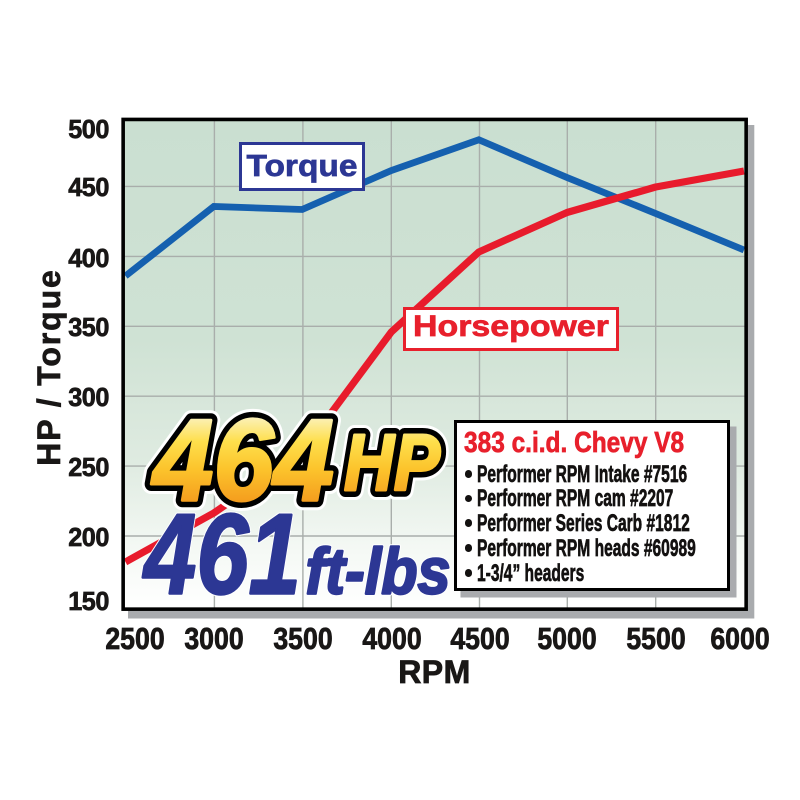  What do you see at coordinates (242, 460) in the screenshot?
I see `svg-text: 464` at bounding box center [242, 460].